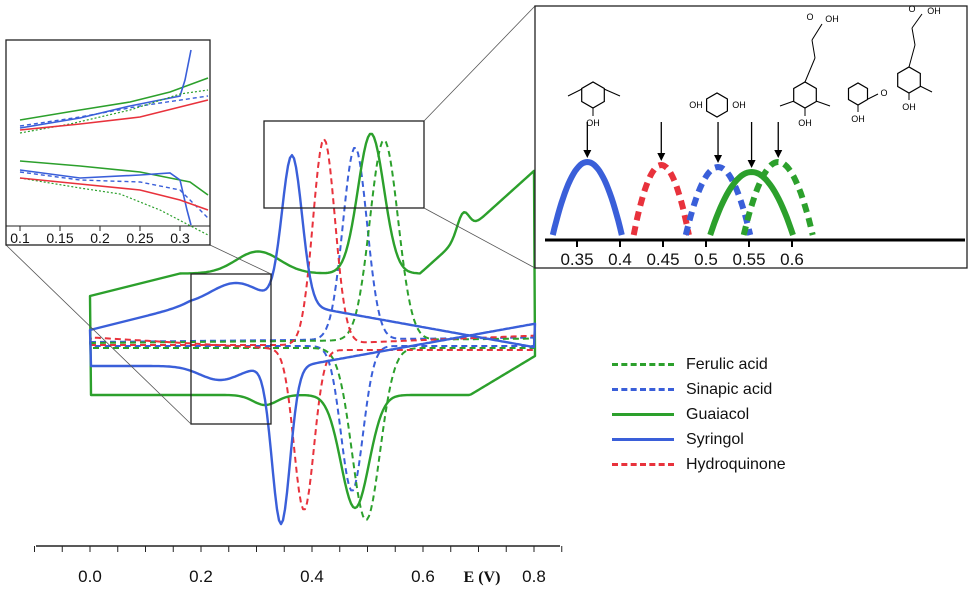 The width and height of the screenshot is (980, 589). What do you see at coordinates (114, 115) in the screenshot?
I see `inset-hydroquinone-top` at bounding box center [114, 115].